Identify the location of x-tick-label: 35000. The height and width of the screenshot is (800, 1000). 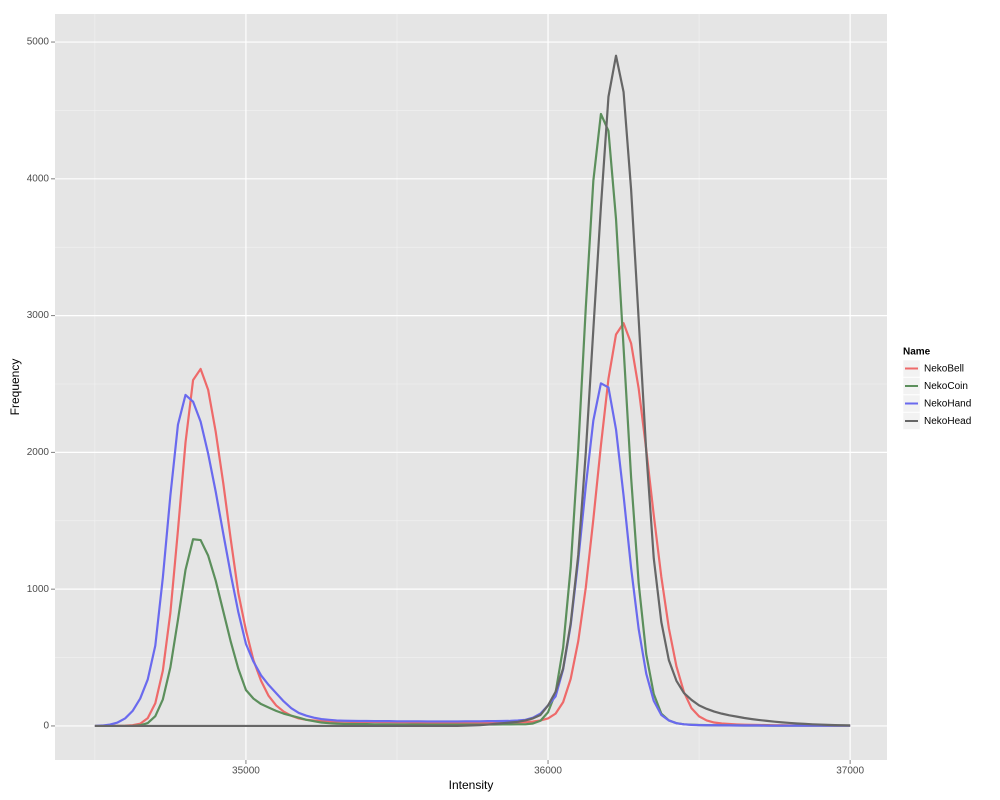
(246, 771).